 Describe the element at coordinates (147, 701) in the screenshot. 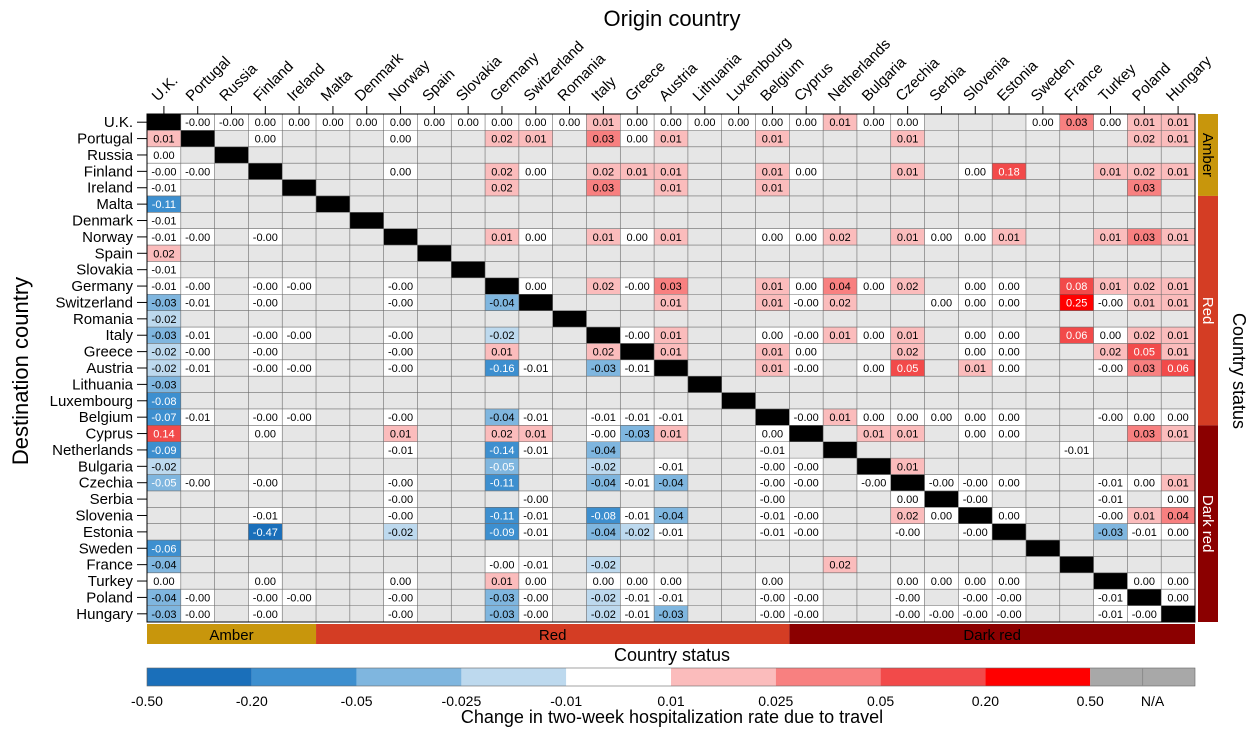

I see `colorbar-tick-label: -0.50` at that location.